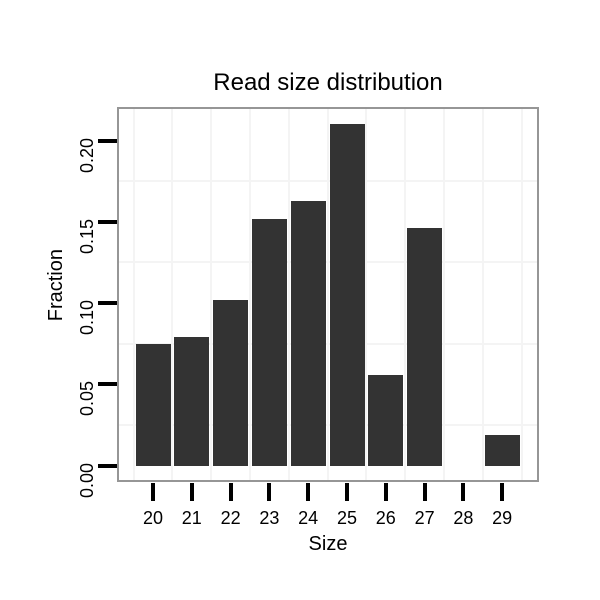  Describe the element at coordinates (56, 285) in the screenshot. I see `y-axis-title: Fraction` at that location.